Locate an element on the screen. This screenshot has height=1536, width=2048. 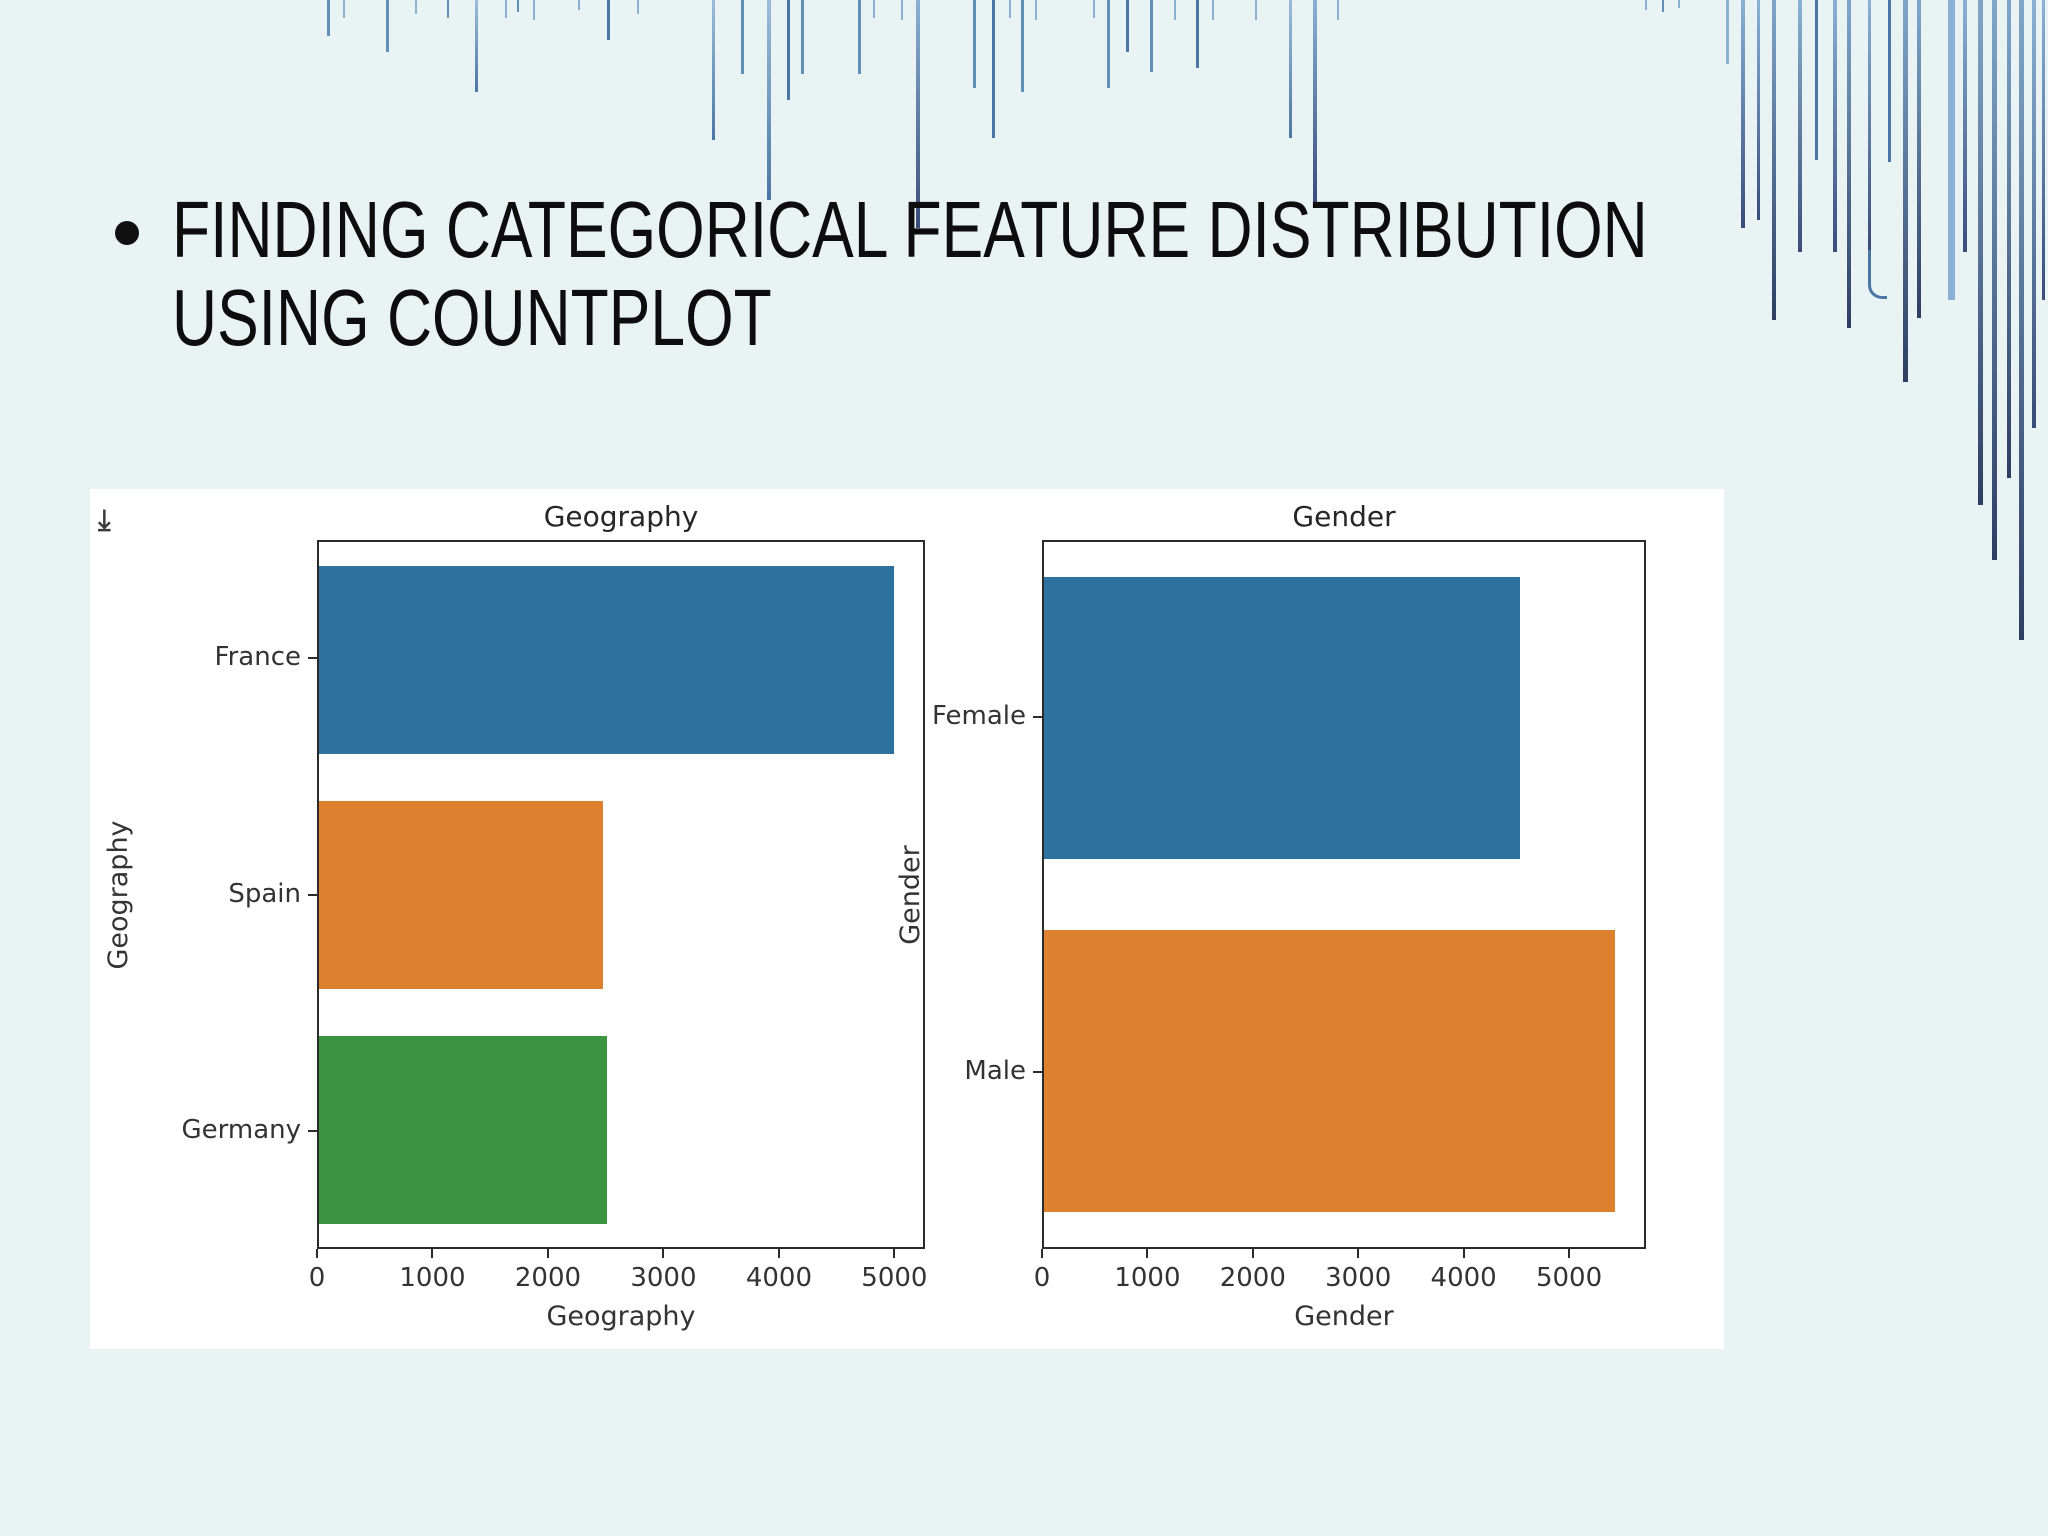
hanging-line-hook is located at coordinates (1877, 273).